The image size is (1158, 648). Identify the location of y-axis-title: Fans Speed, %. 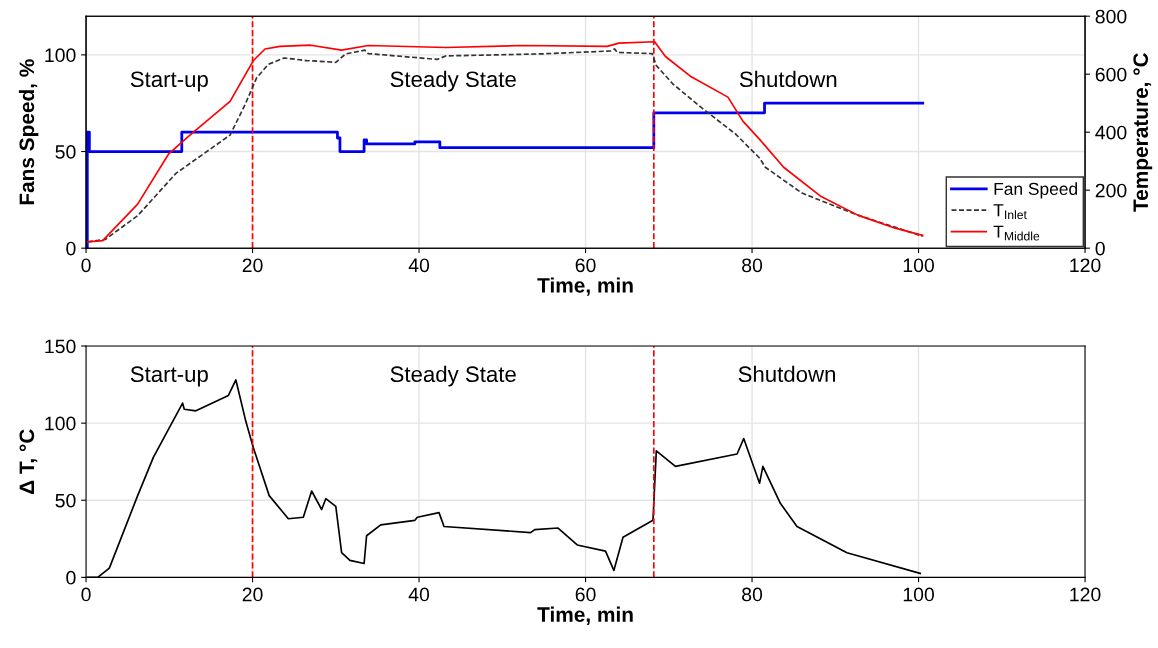
(28, 132).